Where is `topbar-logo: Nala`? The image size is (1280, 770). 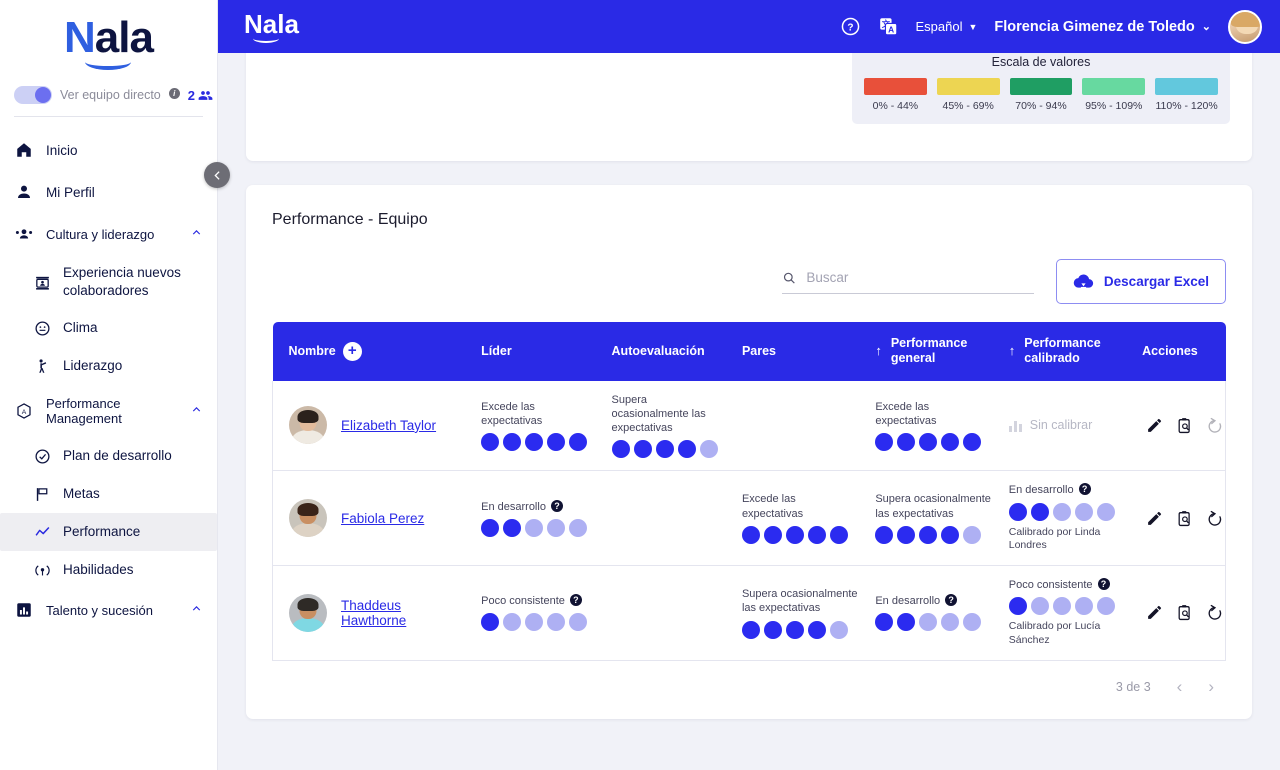
topbar-logo: Nala is located at coordinates (271, 27).